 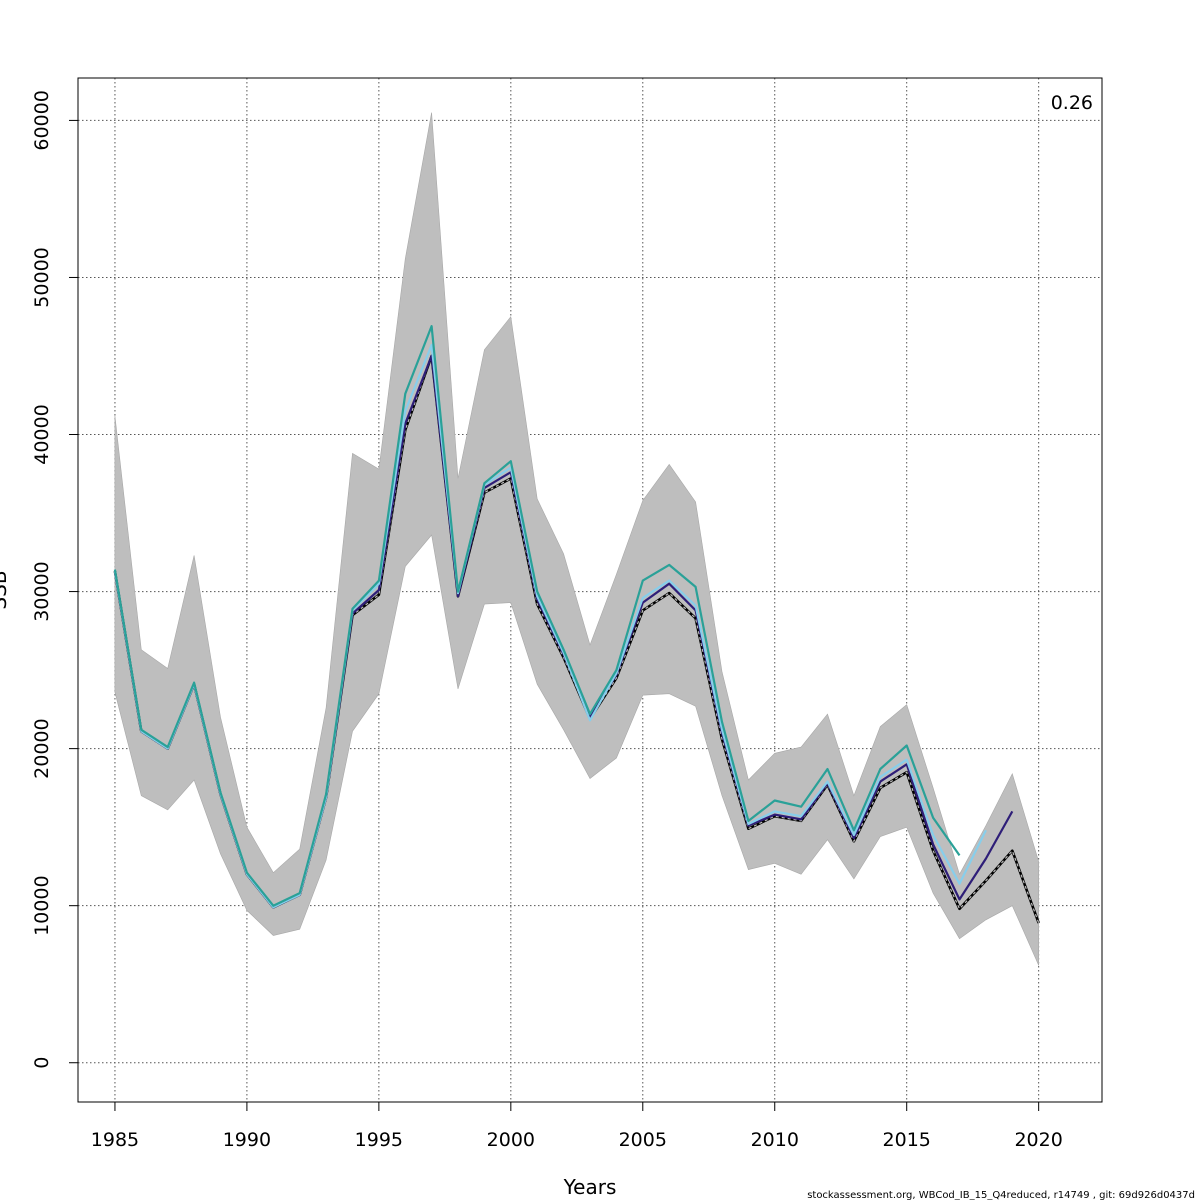 I want to click on x-axis-title: Years, so click(x=590, y=1187).